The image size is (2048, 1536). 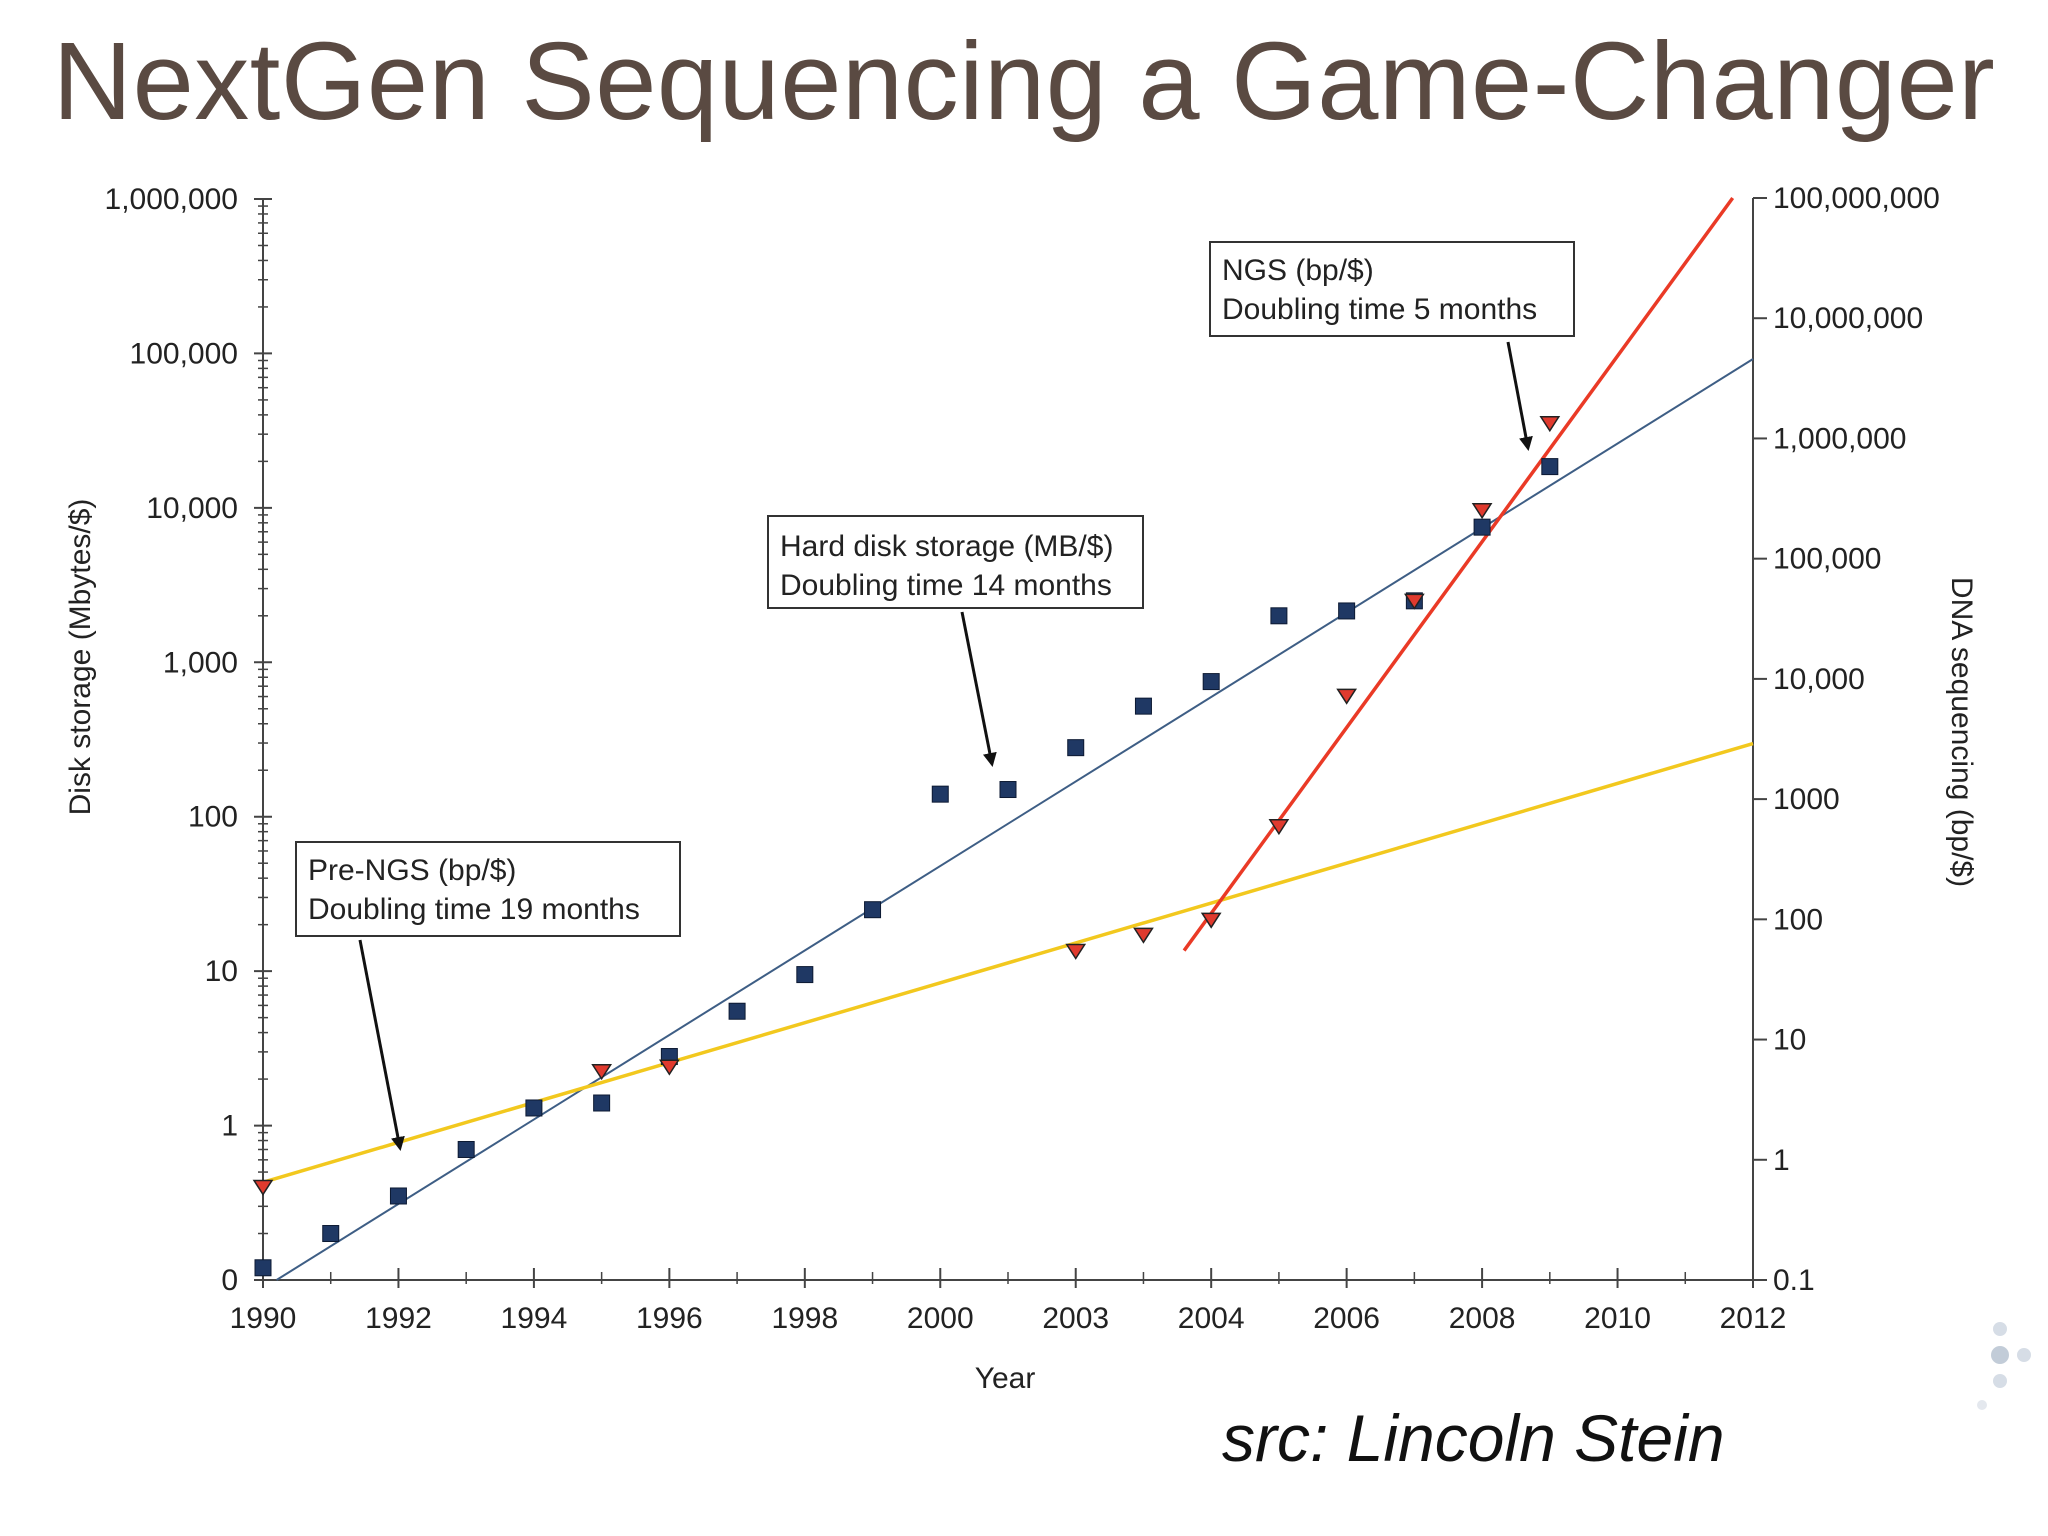 What do you see at coordinates (229, 1126) in the screenshot?
I see `left-tick-label: 1` at bounding box center [229, 1126].